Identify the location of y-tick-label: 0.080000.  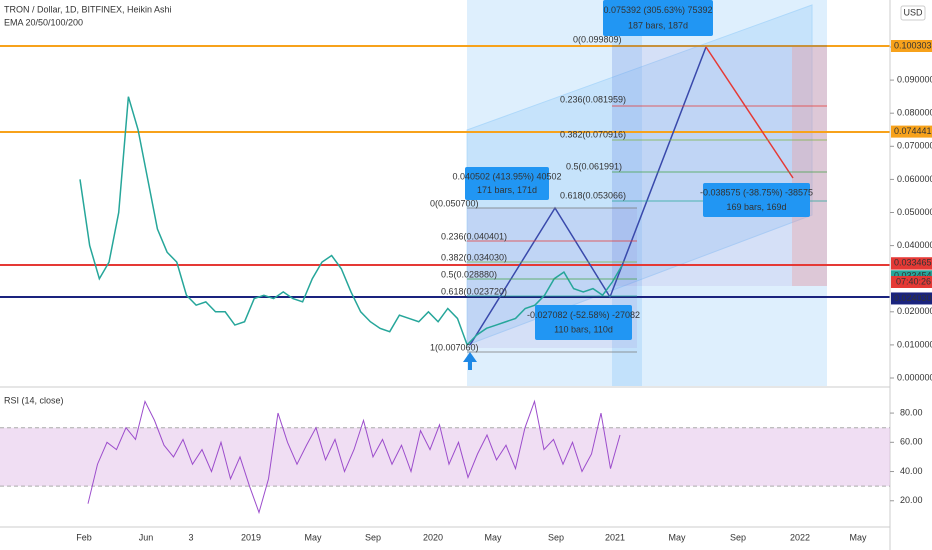
(914, 113).